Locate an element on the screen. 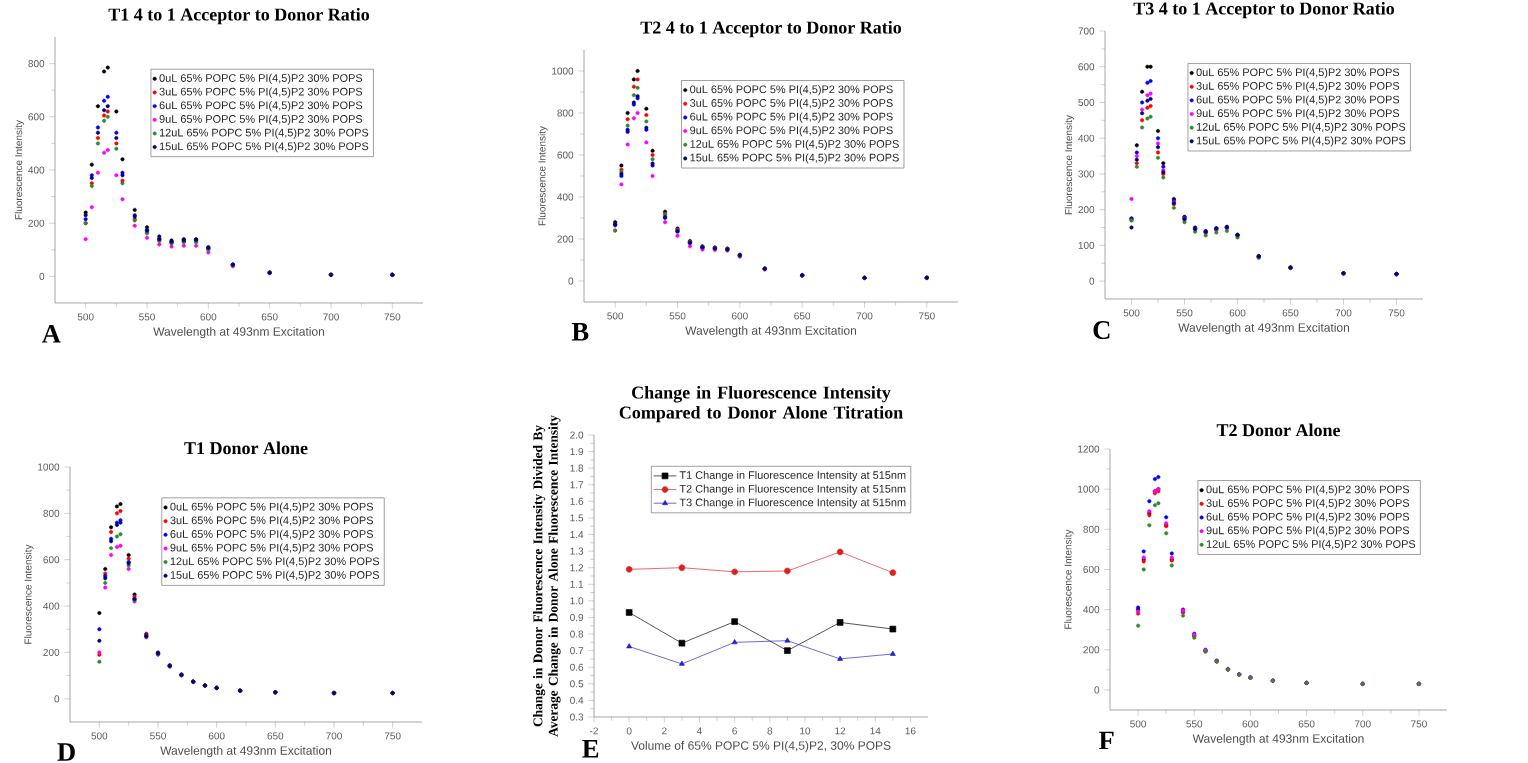 The height and width of the screenshot is (763, 1528). legend-label: T1 Change in Fluorescence Intensity at 515nm is located at coordinates (792, 476).